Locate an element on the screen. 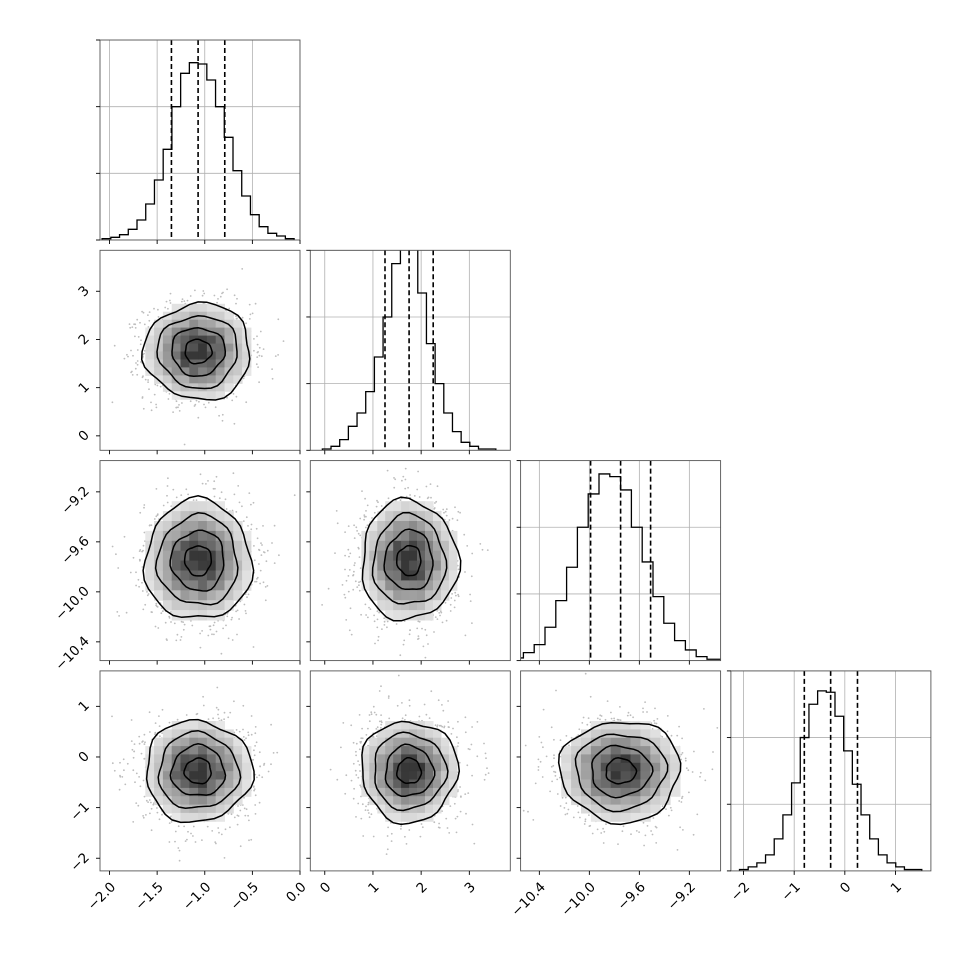 The image size is (970, 970). x-tick-label: −0.5 is located at coordinates (244, 896).